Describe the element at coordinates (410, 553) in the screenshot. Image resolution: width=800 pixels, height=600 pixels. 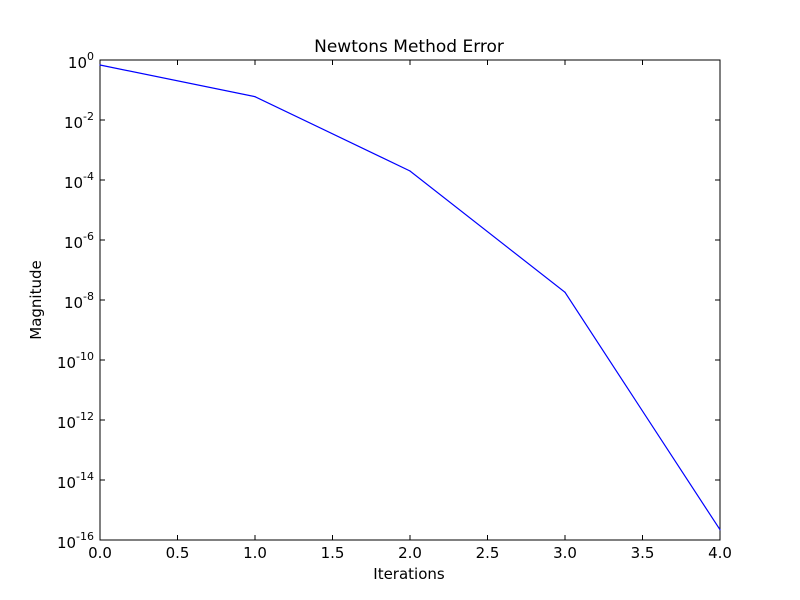
I see `x-tick-label: 2.0` at that location.